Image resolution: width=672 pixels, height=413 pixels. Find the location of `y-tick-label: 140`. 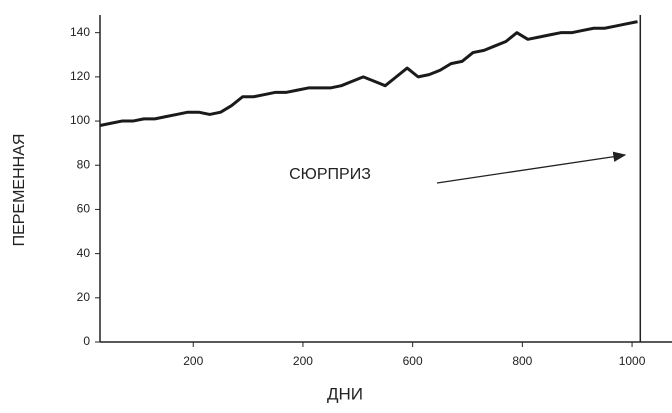

y-tick-label: 140 is located at coordinates (80, 32).